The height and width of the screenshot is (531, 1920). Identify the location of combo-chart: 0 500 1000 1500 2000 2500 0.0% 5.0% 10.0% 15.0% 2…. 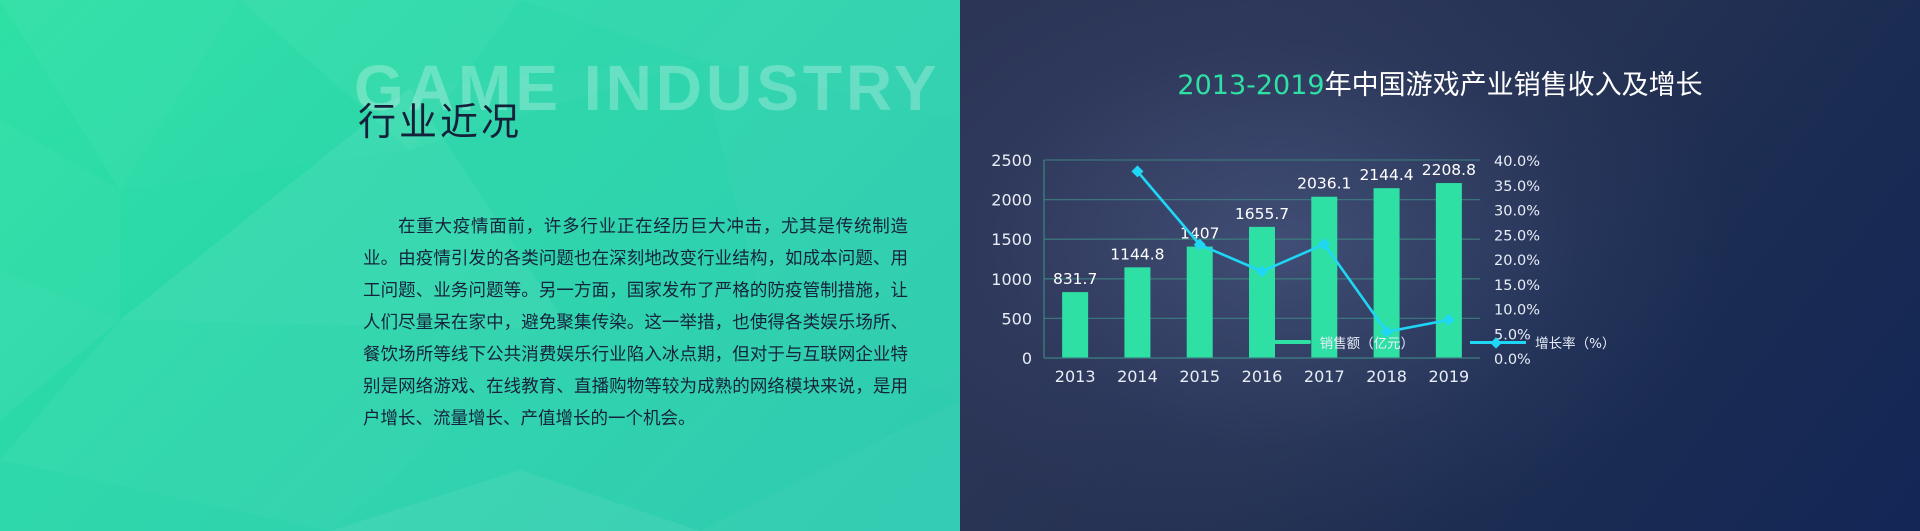
(1265, 268).